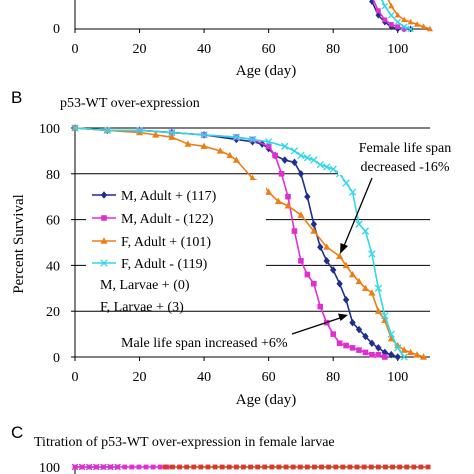 This screenshot has height=474, width=474. Describe the element at coordinates (104, 263) in the screenshot. I see `legend-swatch-marker-f-adult-minus-b` at that location.